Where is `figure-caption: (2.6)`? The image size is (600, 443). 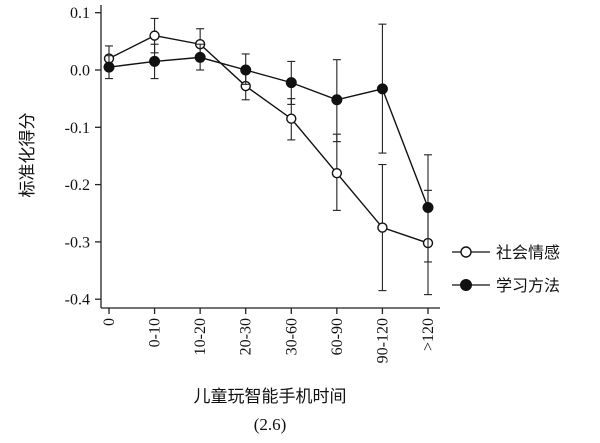
figure-caption: (2.6) is located at coordinates (270, 424).